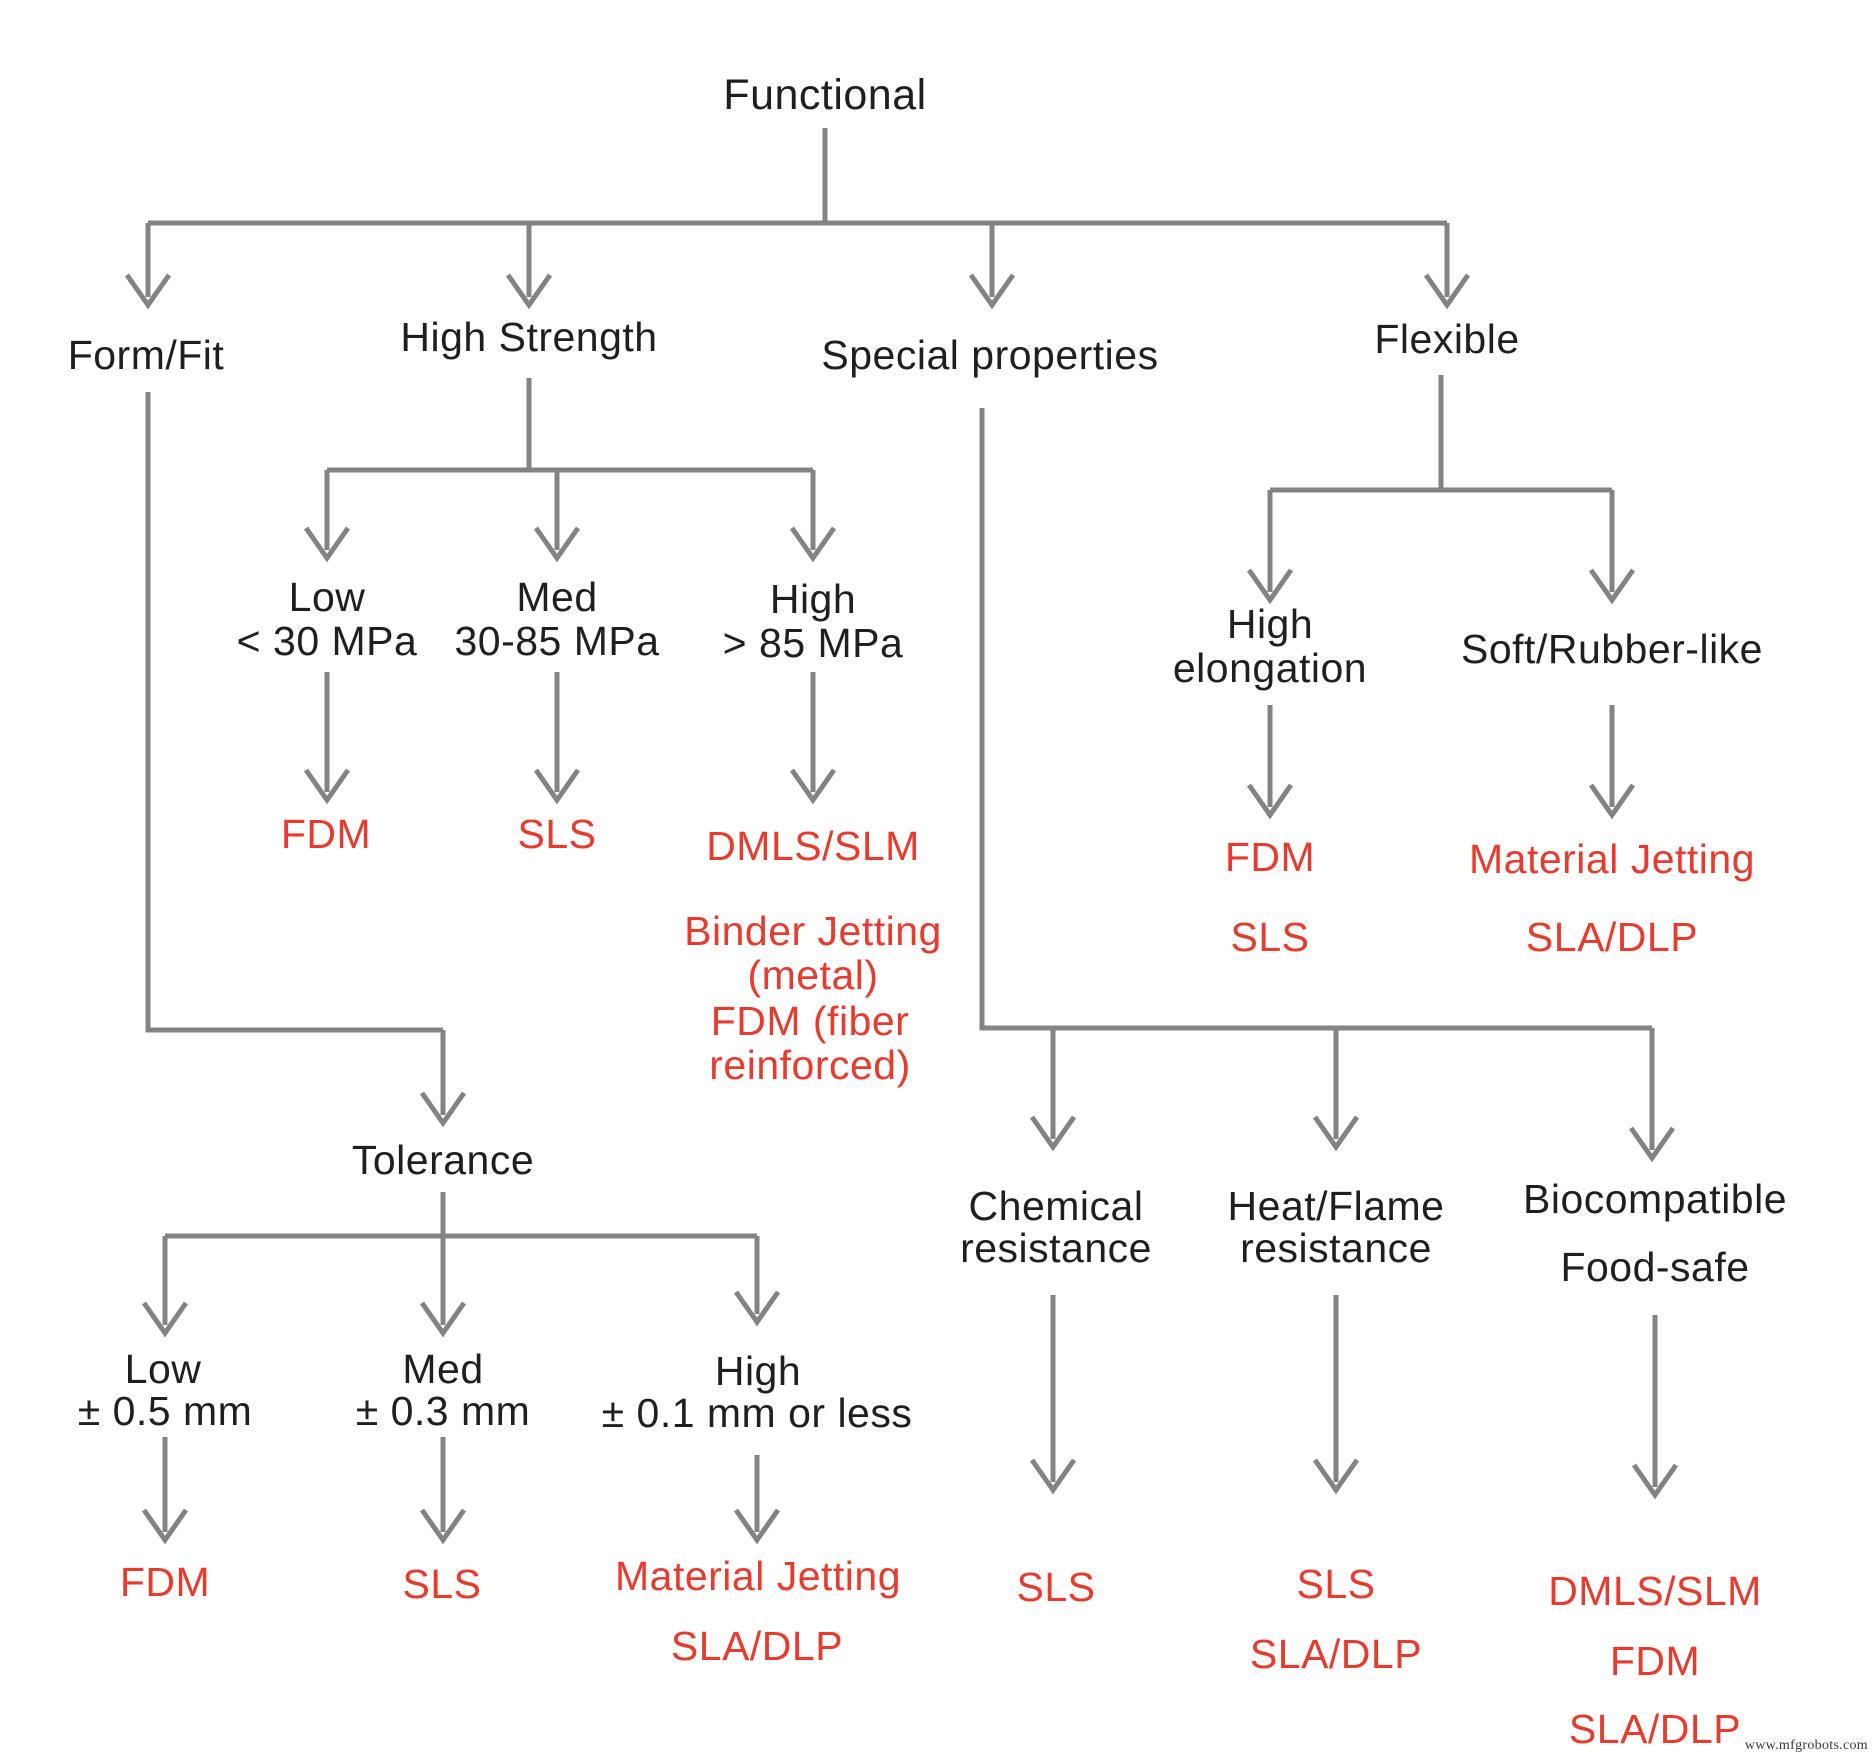 The image size is (1876, 1763). Describe the element at coordinates (442, 1584) in the screenshot. I see `result-tol-med-sls: SLS` at that location.